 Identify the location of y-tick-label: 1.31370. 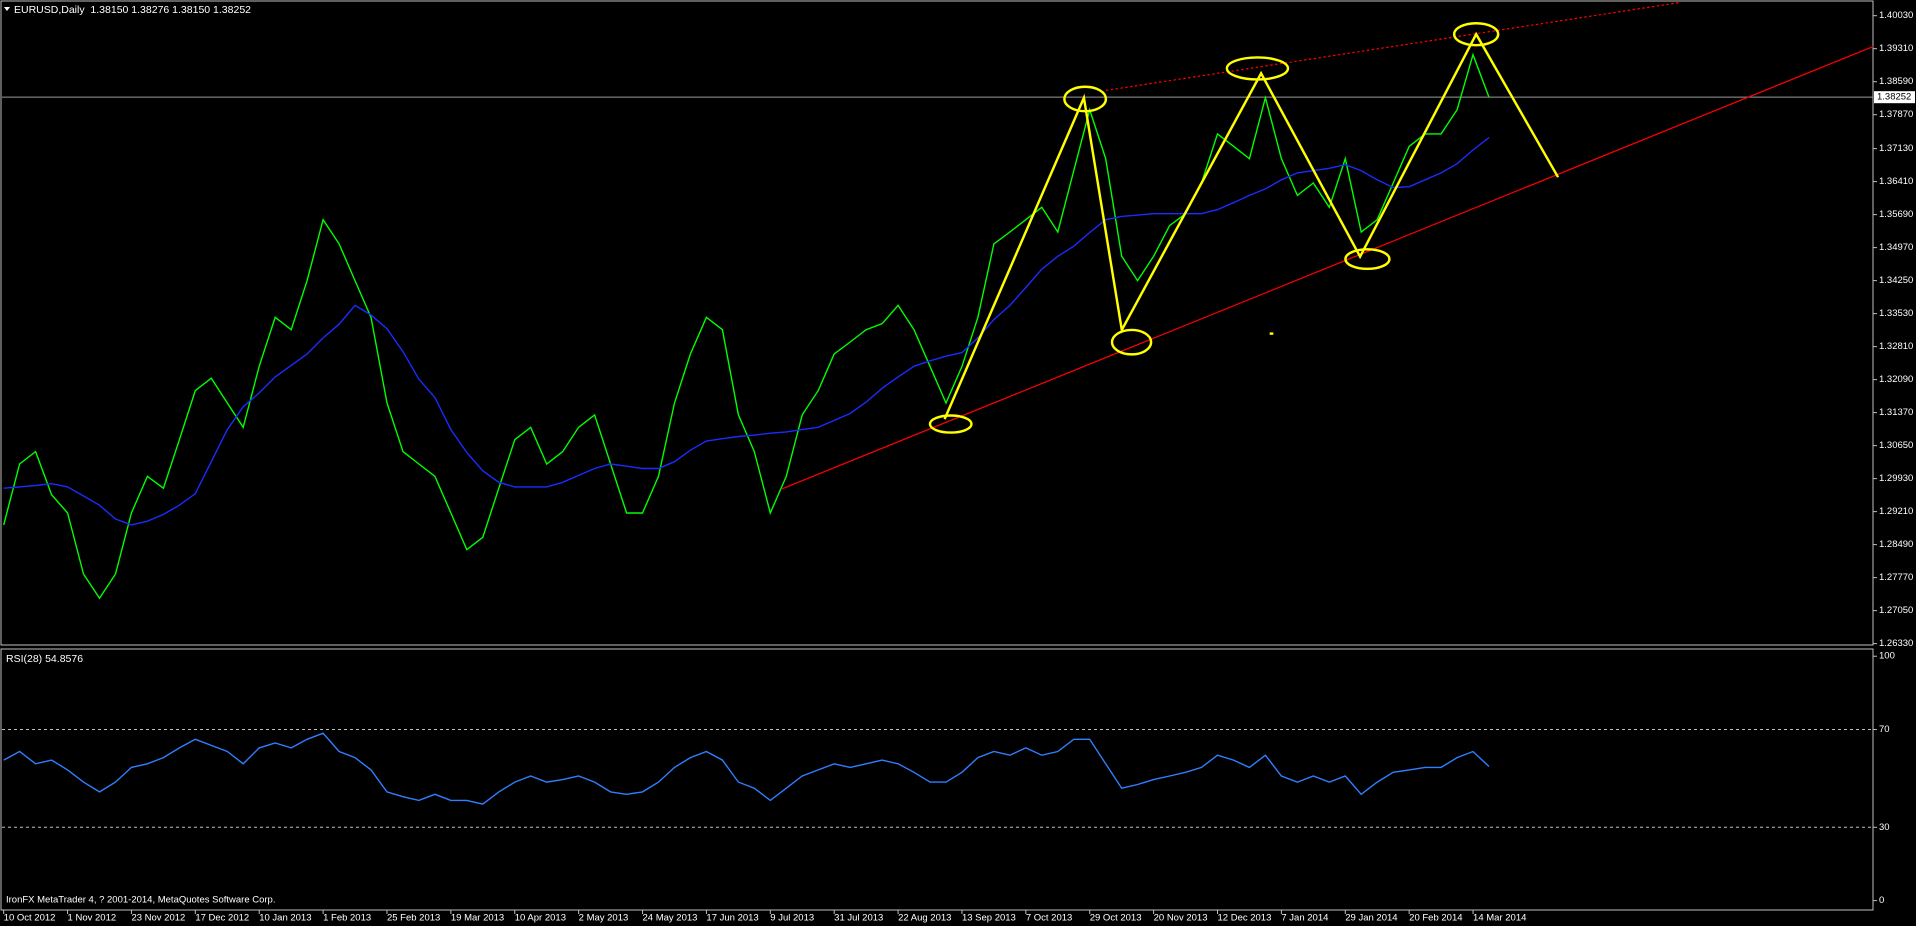
(1896, 412).